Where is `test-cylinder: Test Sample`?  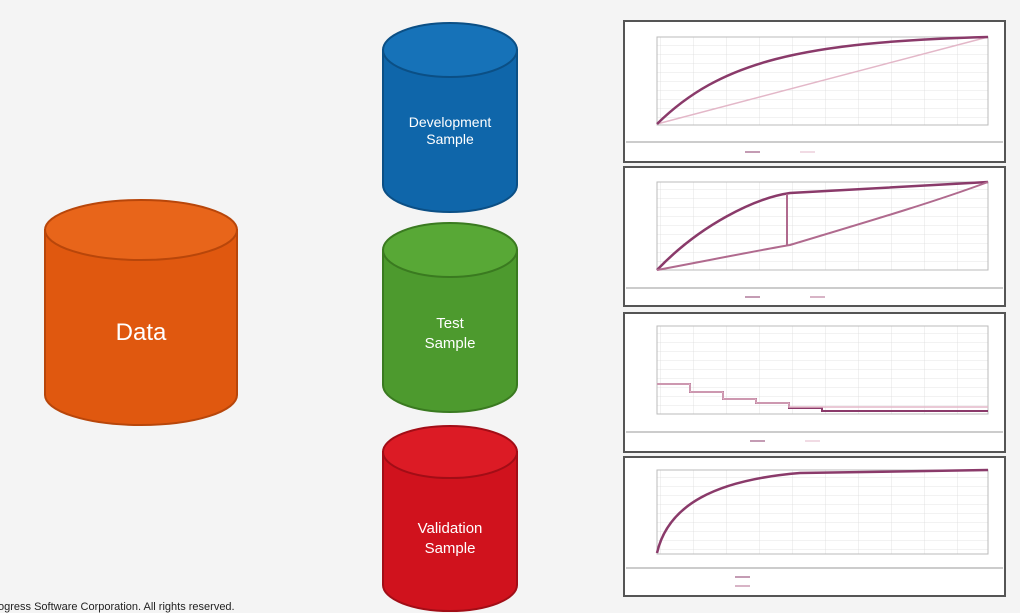 test-cylinder: Test Sample is located at coordinates (450, 317).